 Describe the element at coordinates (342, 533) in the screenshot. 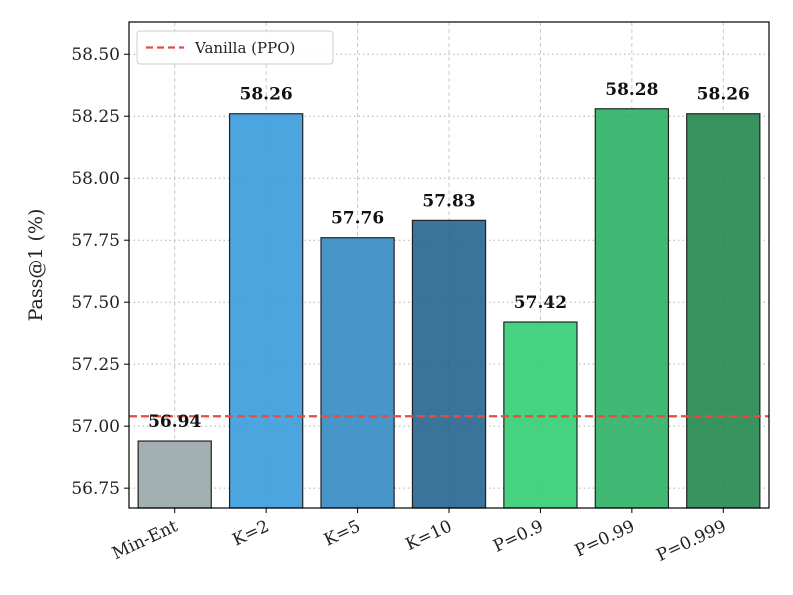

I see `x-tick-label: K=5` at that location.